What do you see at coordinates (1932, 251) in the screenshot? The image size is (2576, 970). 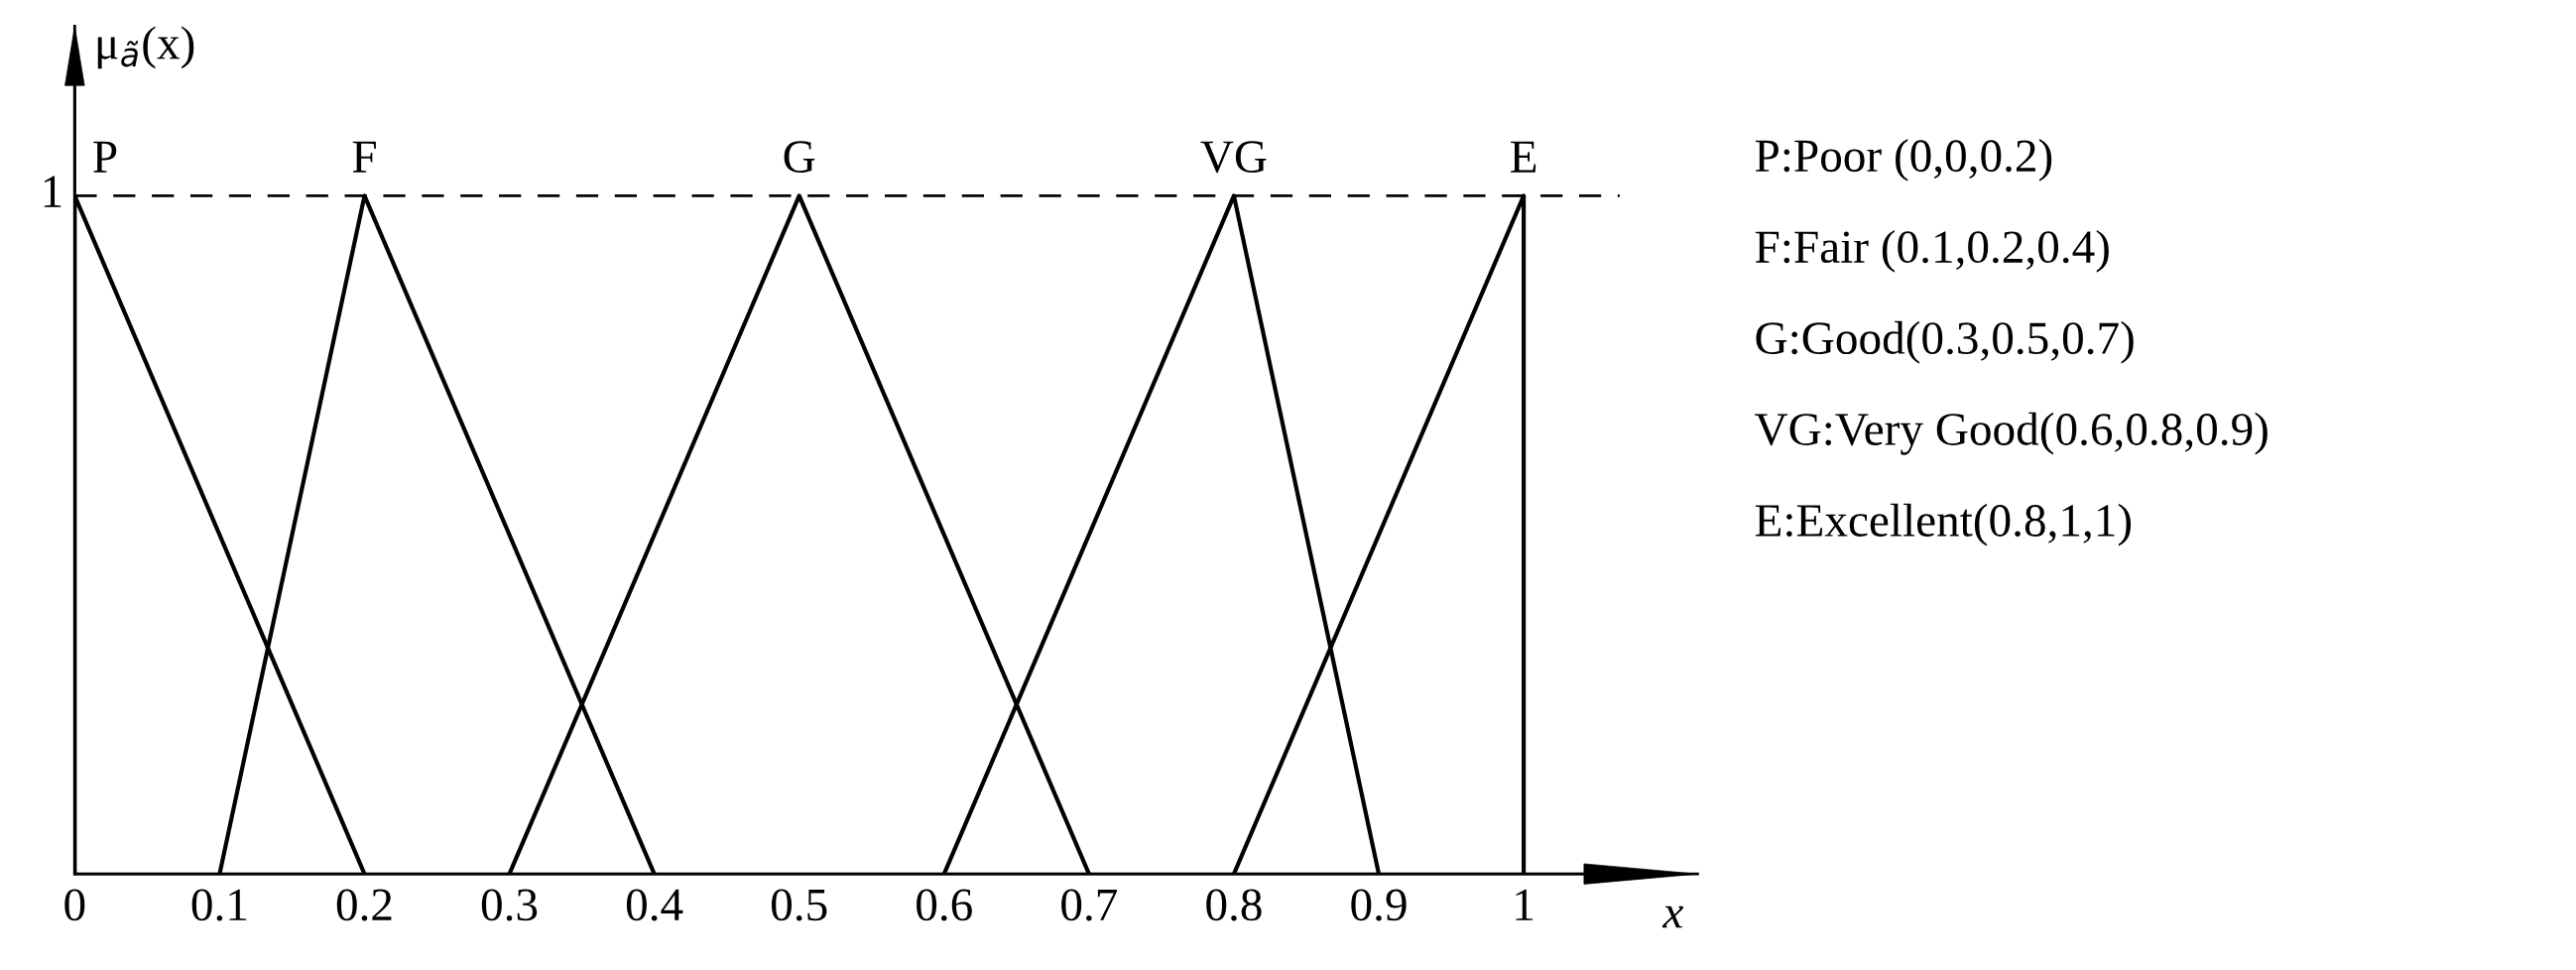 I see `text: F:Fair (0.1,0.2,0.4)` at bounding box center [1932, 251].